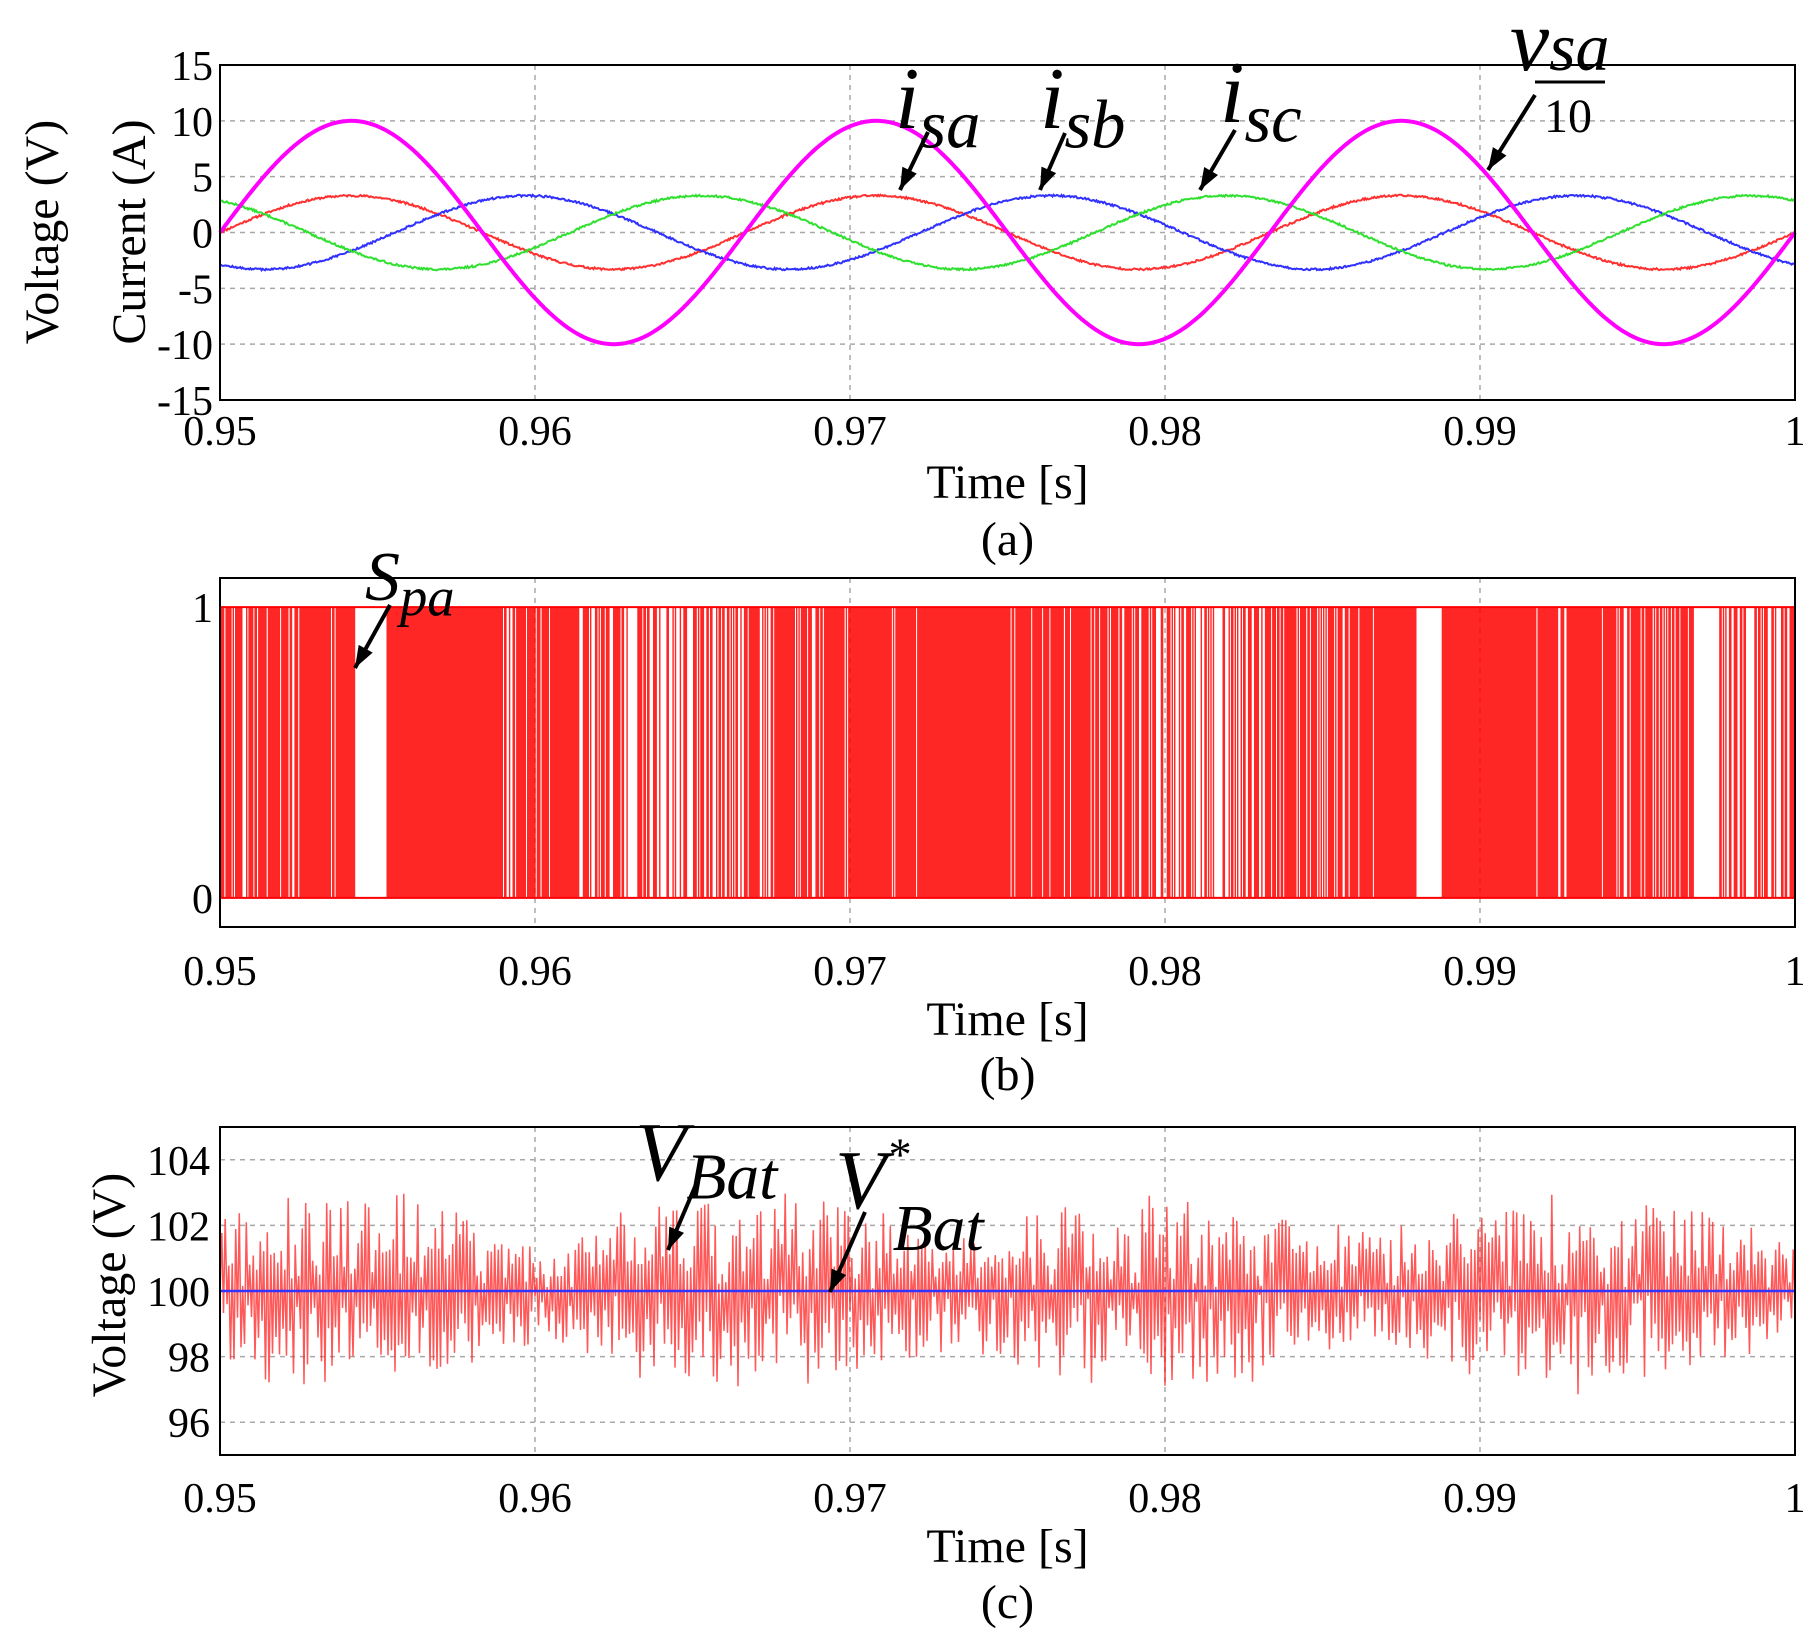 The image size is (1820, 1643). What do you see at coordinates (220, 432) in the screenshot?
I see `xtick-label-a: 0.95` at bounding box center [220, 432].